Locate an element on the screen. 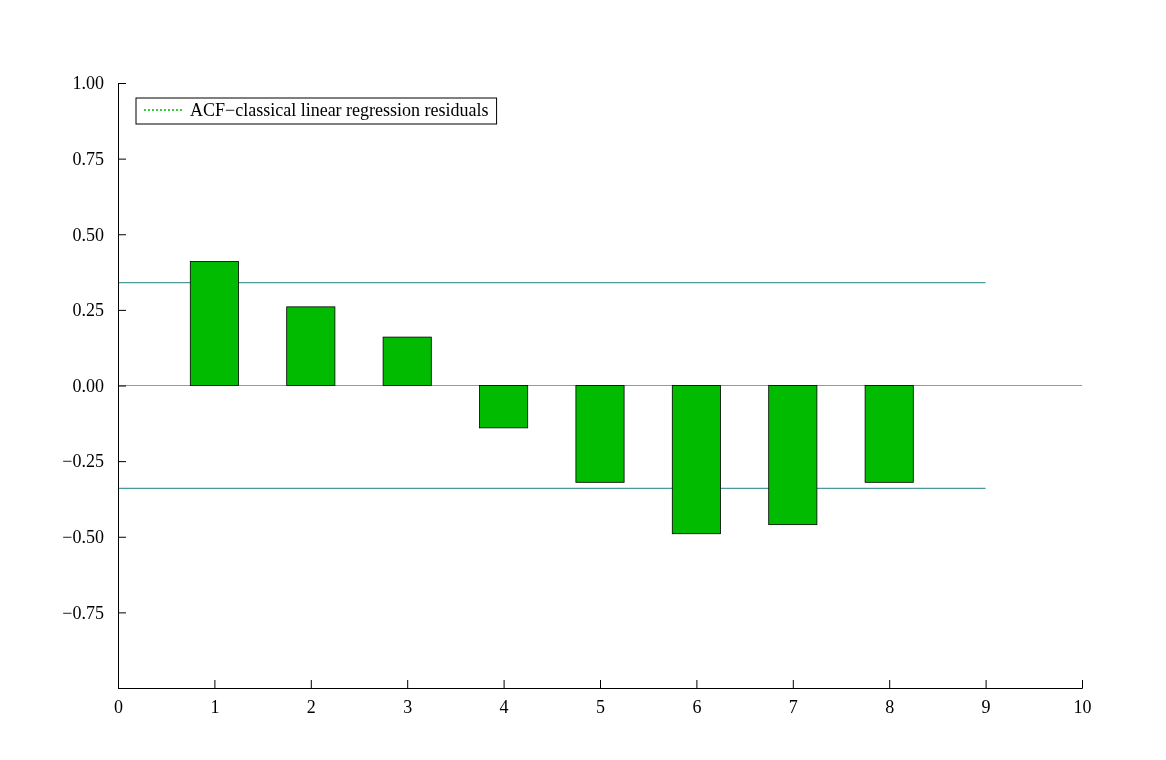  y-tick-label: 1.00 is located at coordinates (88, 83).